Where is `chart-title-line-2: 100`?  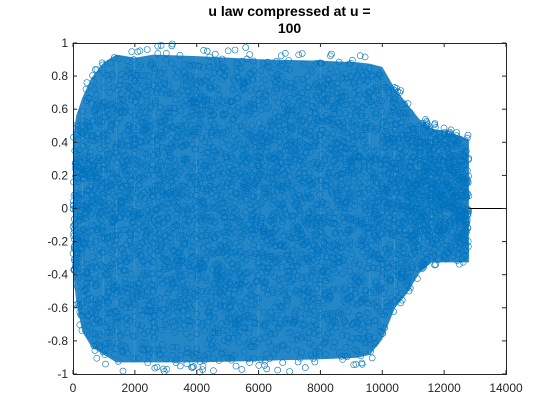 chart-title-line-2: 100 is located at coordinates (289, 28).